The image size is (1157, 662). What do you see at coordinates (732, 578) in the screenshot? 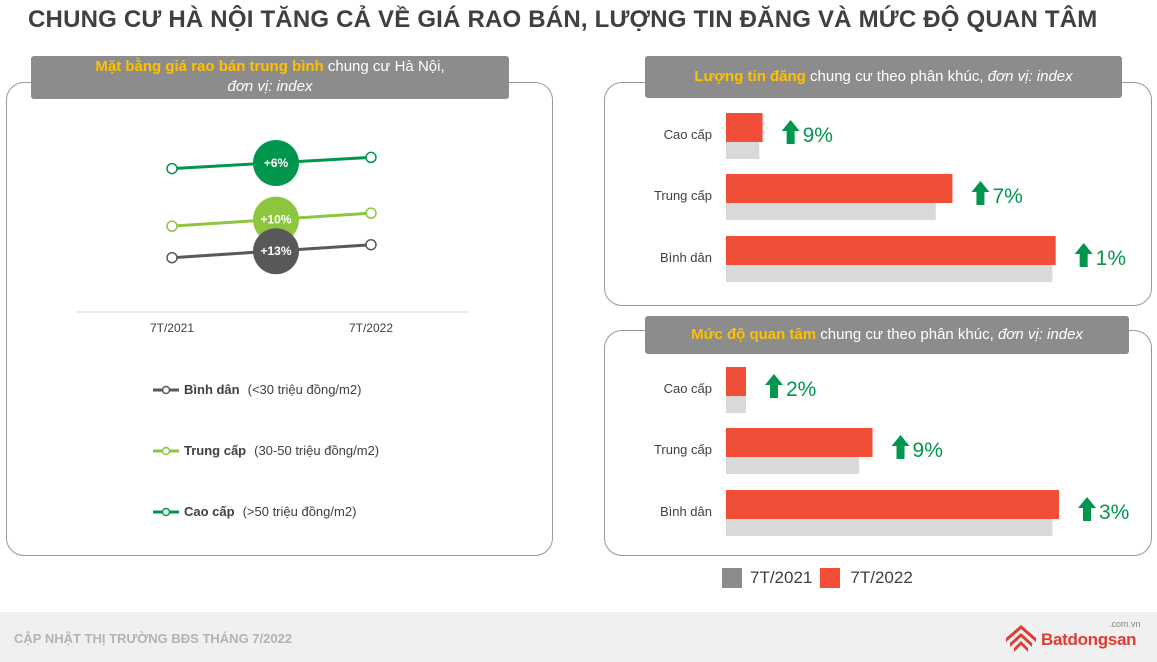
I see `legend-swatch-2021` at bounding box center [732, 578].